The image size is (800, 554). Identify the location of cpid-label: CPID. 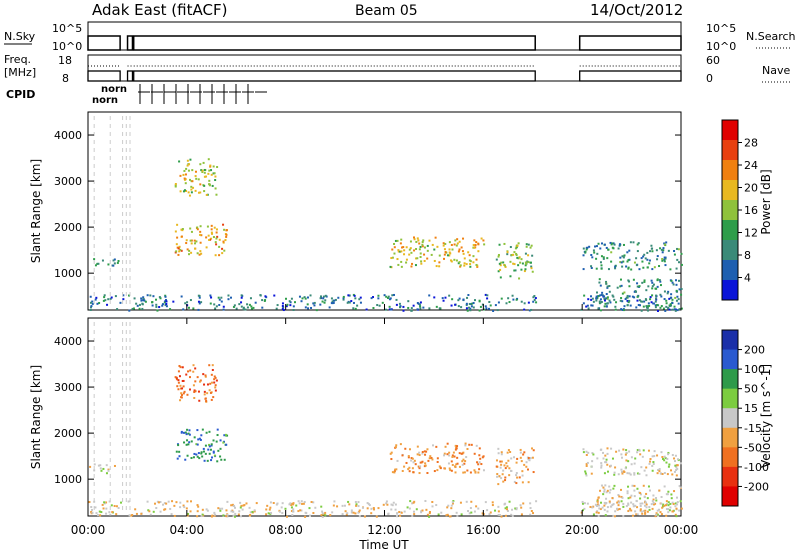
(20, 94).